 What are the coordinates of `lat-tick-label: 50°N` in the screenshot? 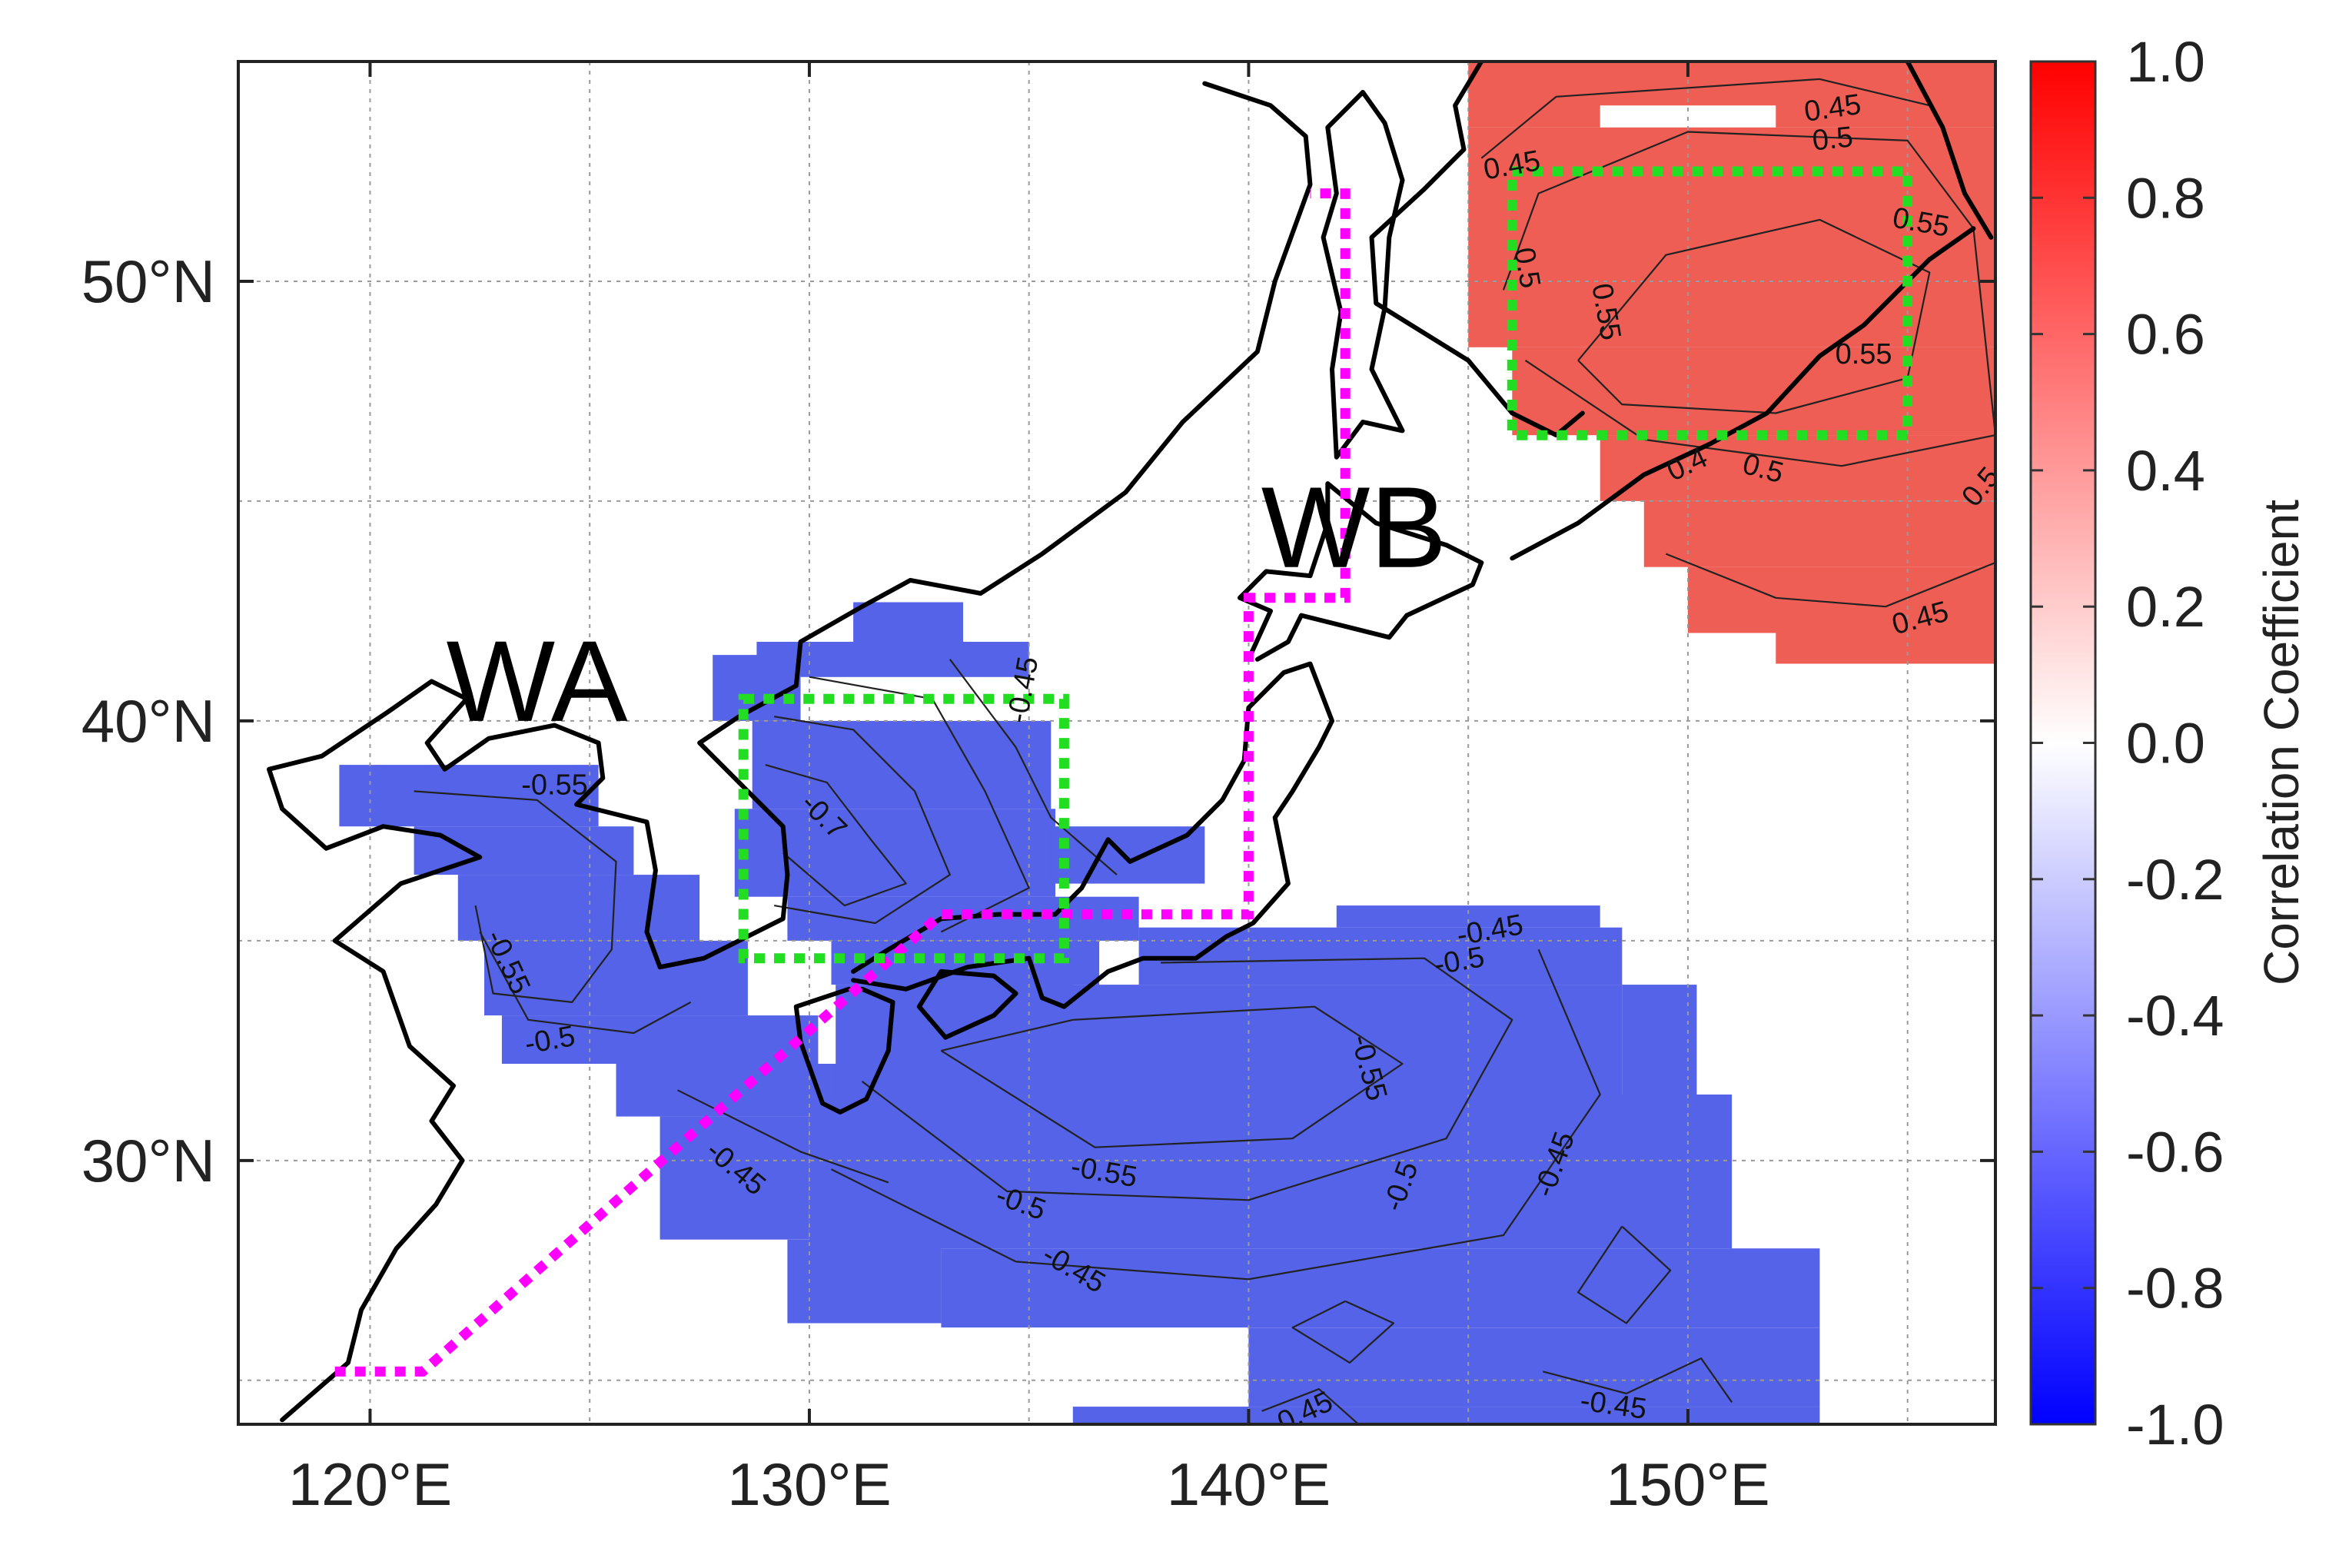 It's located at (148, 281).